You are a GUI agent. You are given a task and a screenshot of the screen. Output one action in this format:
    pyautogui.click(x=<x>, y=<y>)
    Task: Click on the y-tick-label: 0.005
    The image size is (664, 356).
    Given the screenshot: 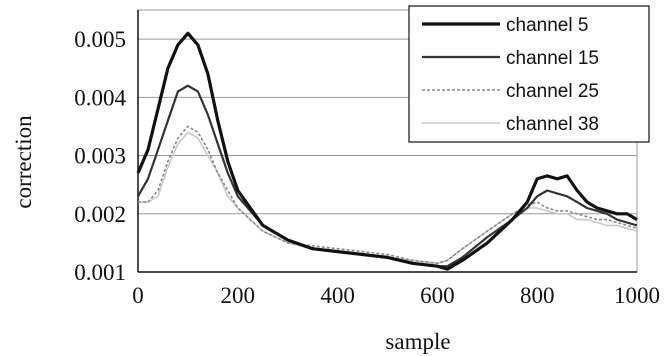 What is the action you would take?
    pyautogui.click(x=100, y=39)
    